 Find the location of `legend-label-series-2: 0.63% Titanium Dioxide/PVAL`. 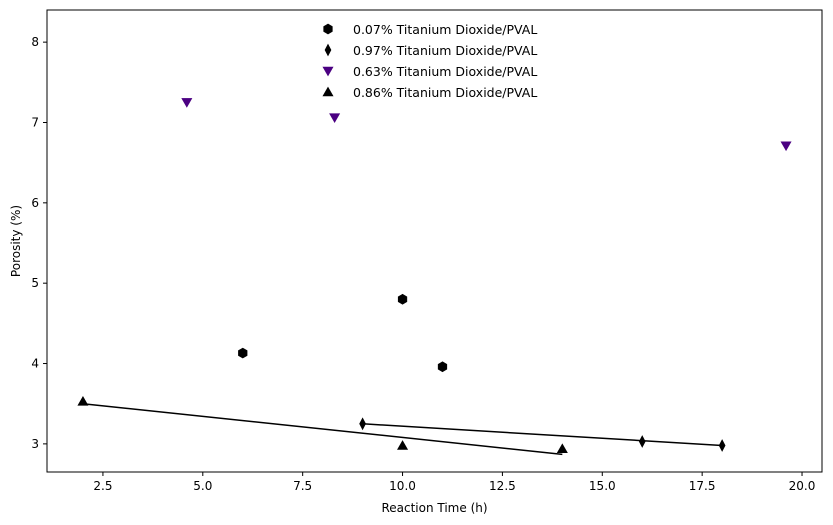

legend-label-series-2: 0.63% Titanium Dioxide/PVAL is located at coordinates (445, 71).